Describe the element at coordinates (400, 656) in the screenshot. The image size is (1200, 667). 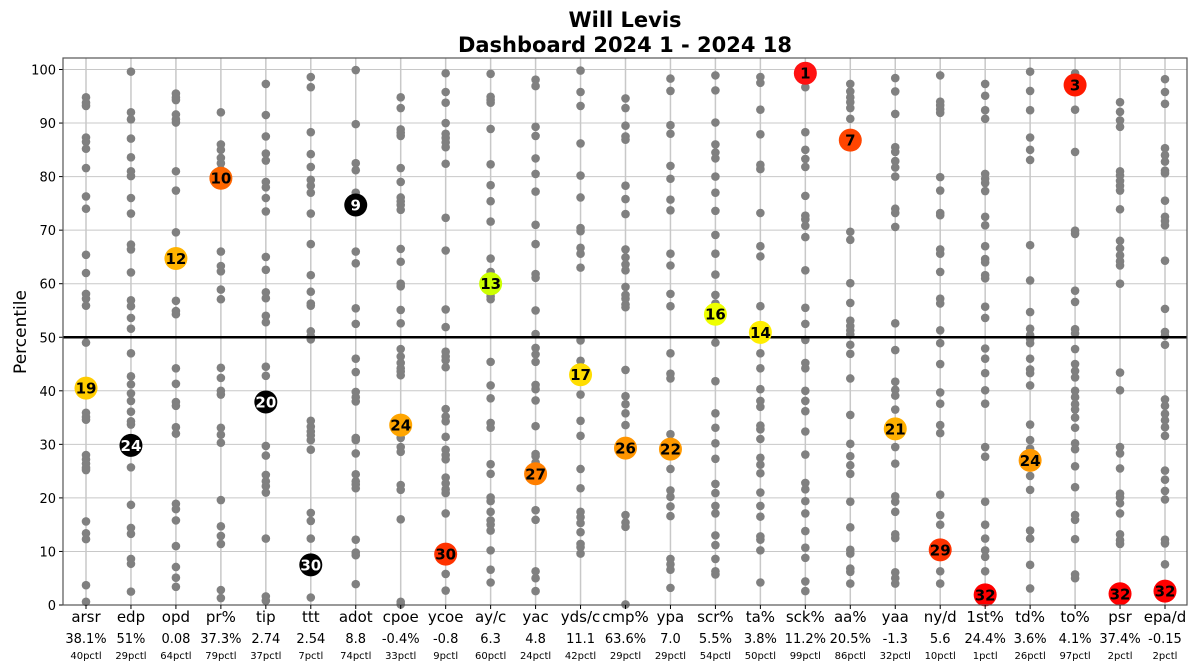
I see `metric-percentile: 33pctl` at that location.